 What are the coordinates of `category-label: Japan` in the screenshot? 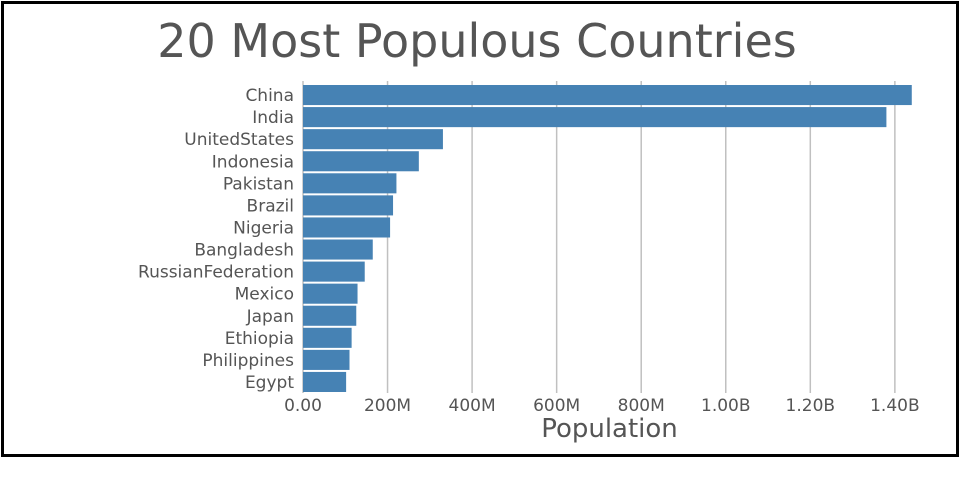 It's located at (270, 317).